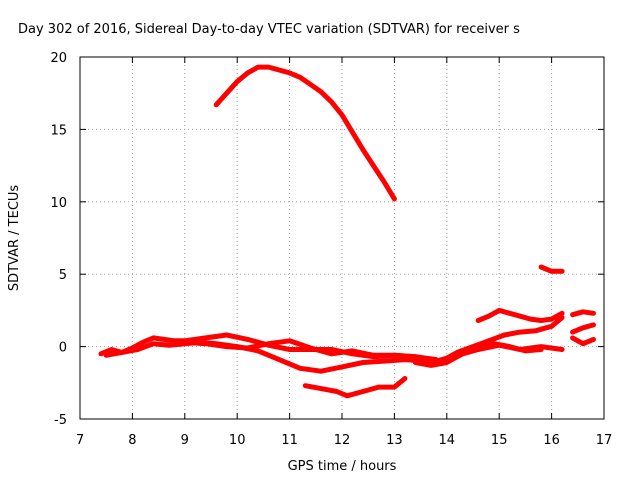 The height and width of the screenshot is (480, 640). I want to click on x-tick-label: 14, so click(447, 440).